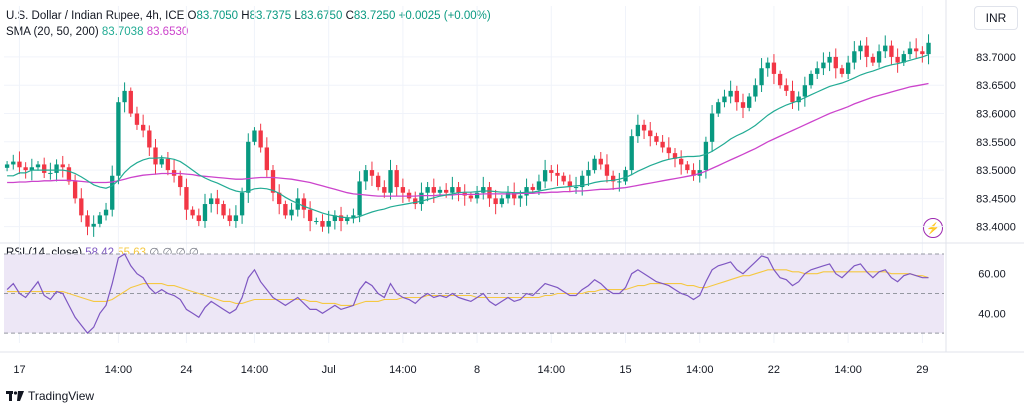 This screenshot has height=409, width=1024. What do you see at coordinates (95, 16) in the screenshot?
I see `symbol-label: U.S. Dollar / Indian Rupee, 4h, ICE` at bounding box center [95, 16].